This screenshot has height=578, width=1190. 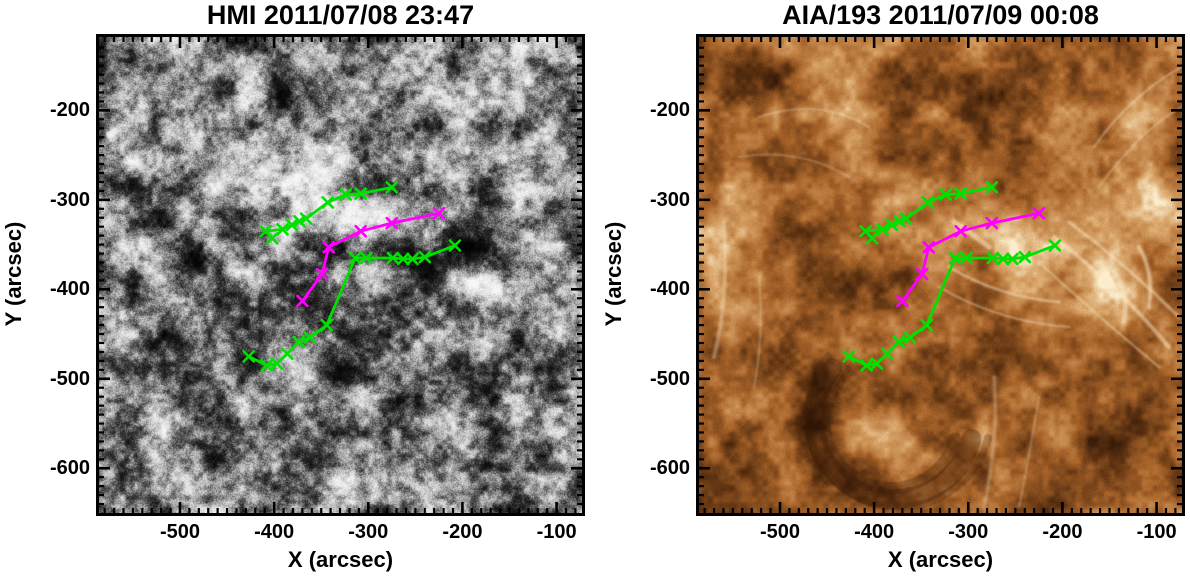 What do you see at coordinates (613, 274) in the screenshot?
I see `y-axis-title-aia: Y (arcsec)` at bounding box center [613, 274].